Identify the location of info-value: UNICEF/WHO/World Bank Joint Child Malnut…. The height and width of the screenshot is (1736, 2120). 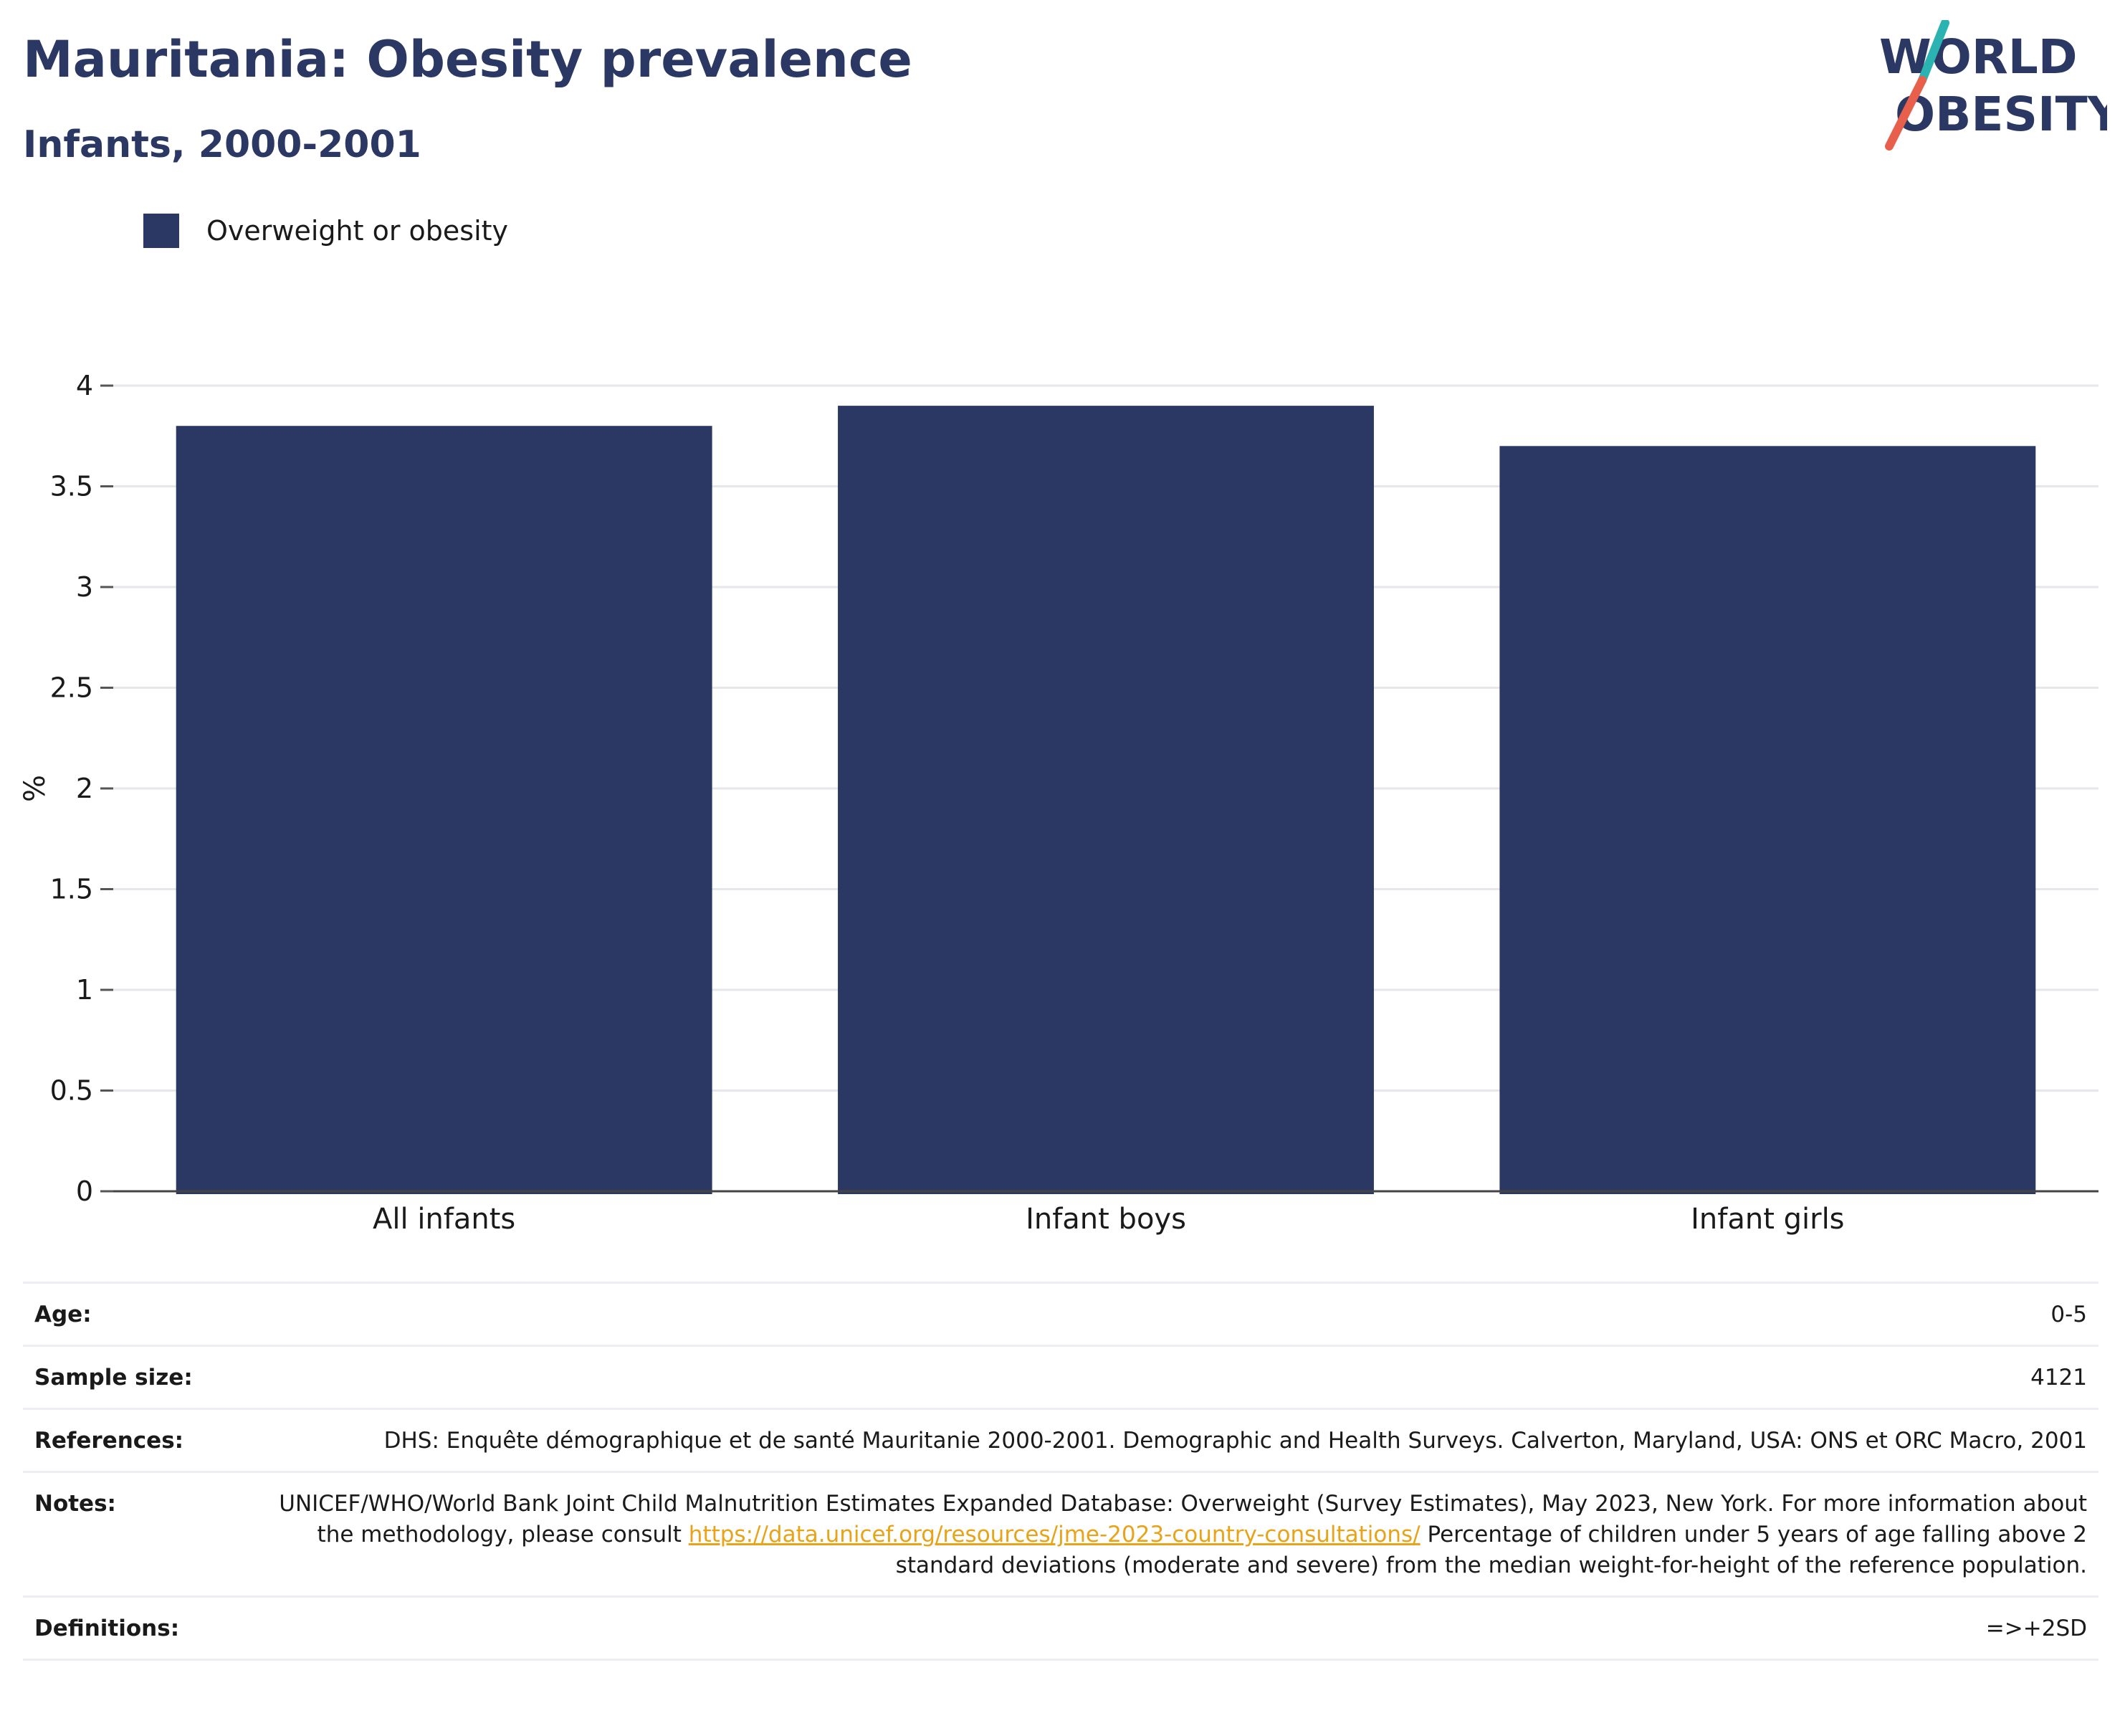
(1176, 1535).